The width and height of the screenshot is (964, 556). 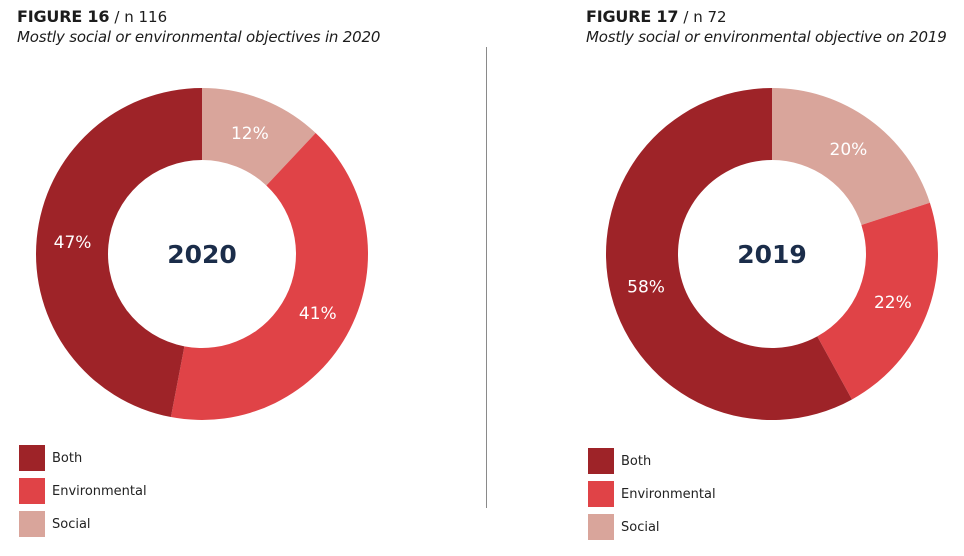 I want to click on slice-both, so click(x=119, y=252).